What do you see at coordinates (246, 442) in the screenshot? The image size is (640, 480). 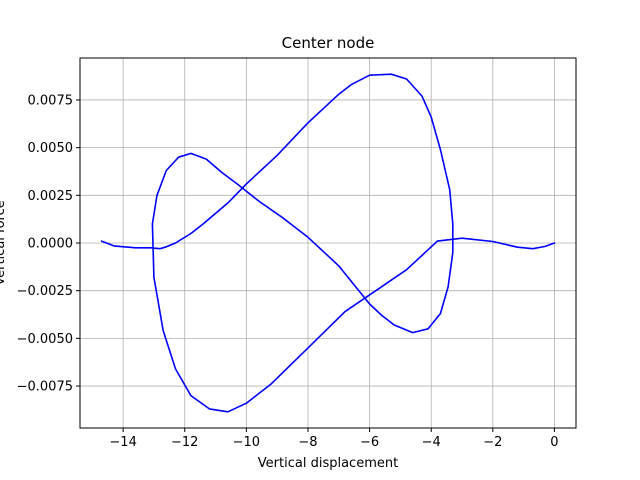 I see `x-tick-label: −10` at bounding box center [246, 442].